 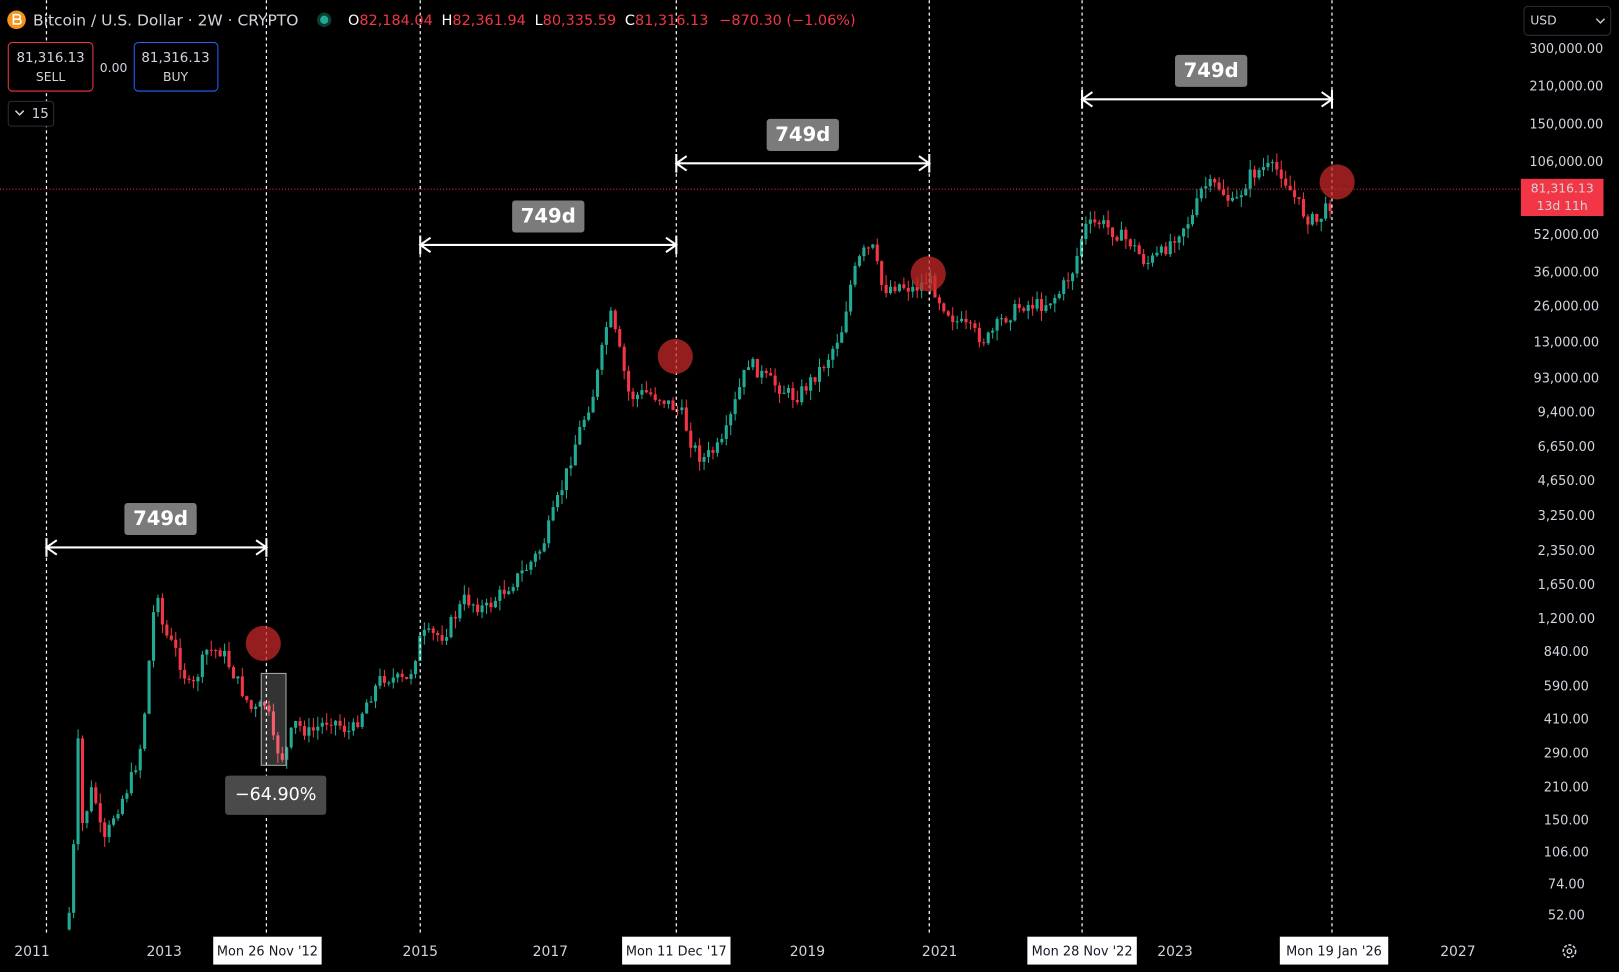 I want to click on time-axis-label: 2017, so click(x=550, y=952).